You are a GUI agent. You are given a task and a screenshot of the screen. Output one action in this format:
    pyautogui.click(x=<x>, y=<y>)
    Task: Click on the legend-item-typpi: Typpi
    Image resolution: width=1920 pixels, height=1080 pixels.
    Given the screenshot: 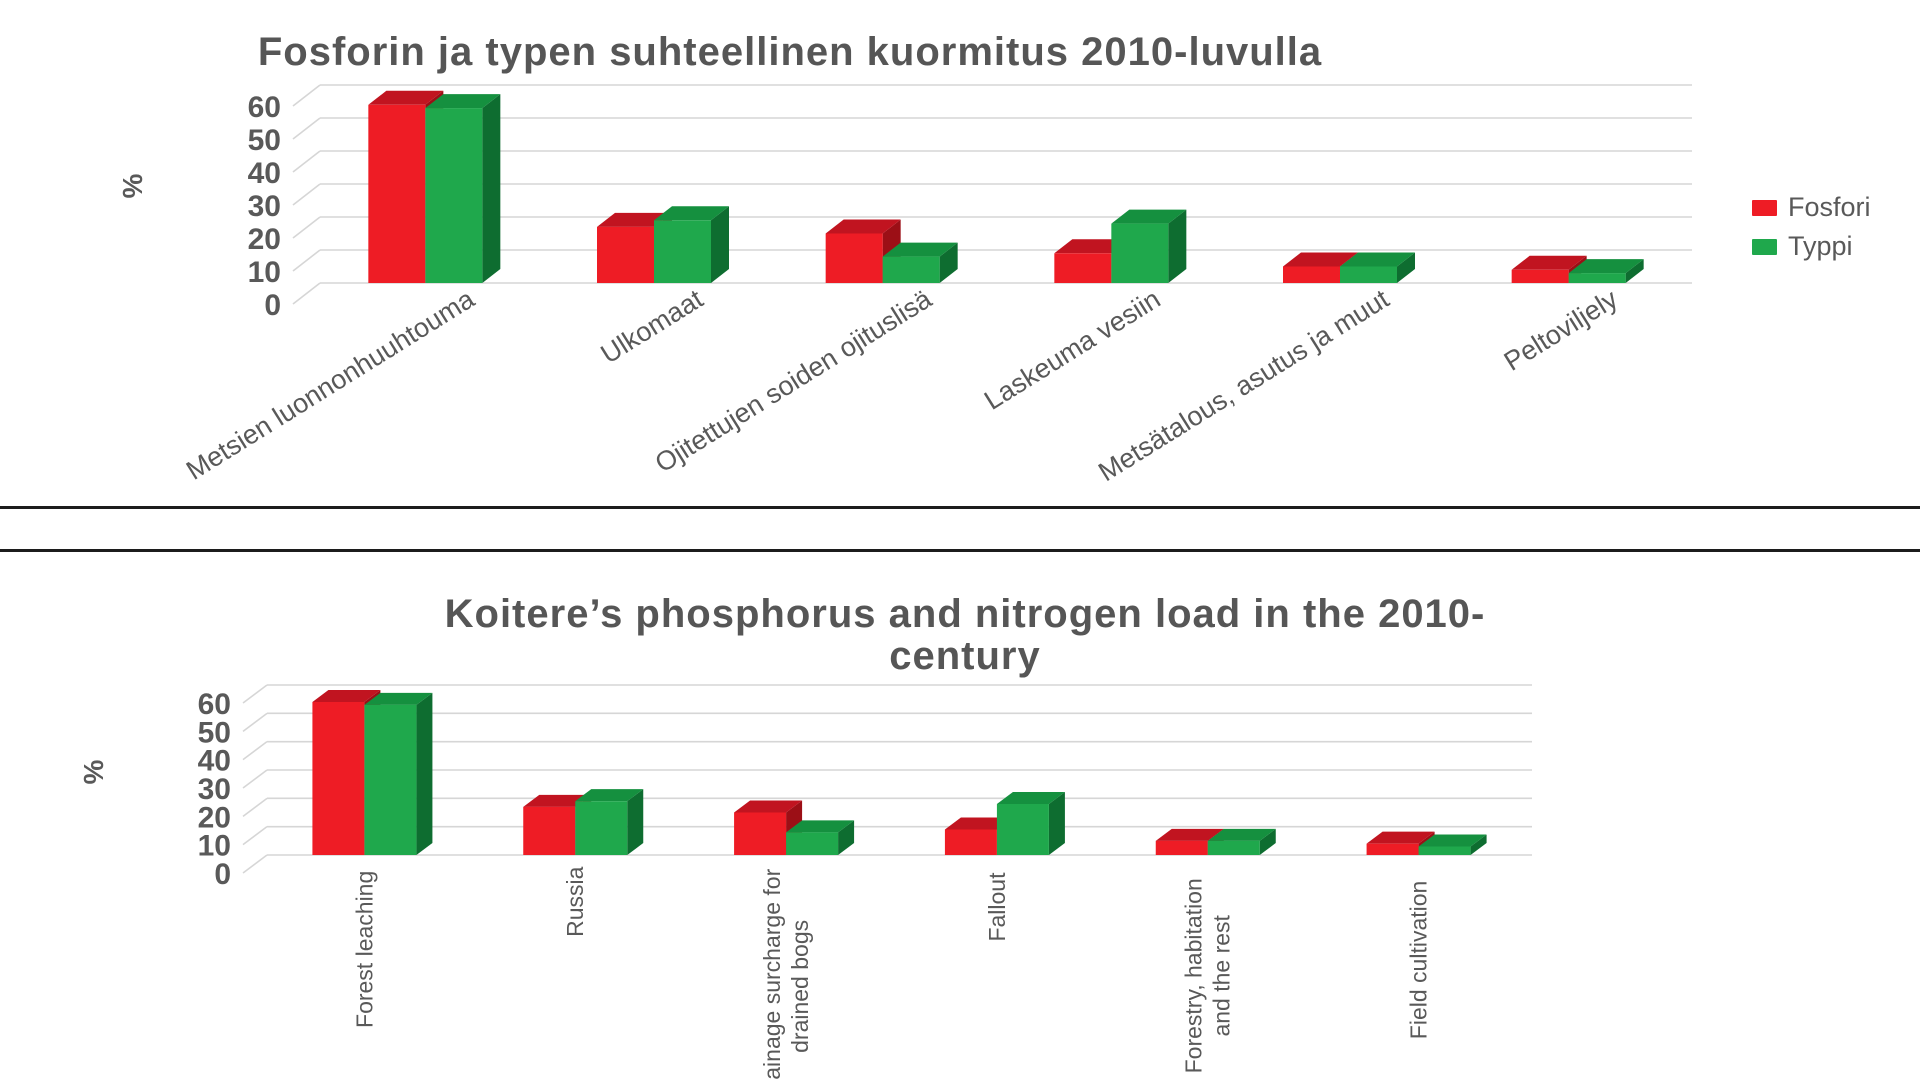 What is the action you would take?
    pyautogui.click(x=1811, y=246)
    